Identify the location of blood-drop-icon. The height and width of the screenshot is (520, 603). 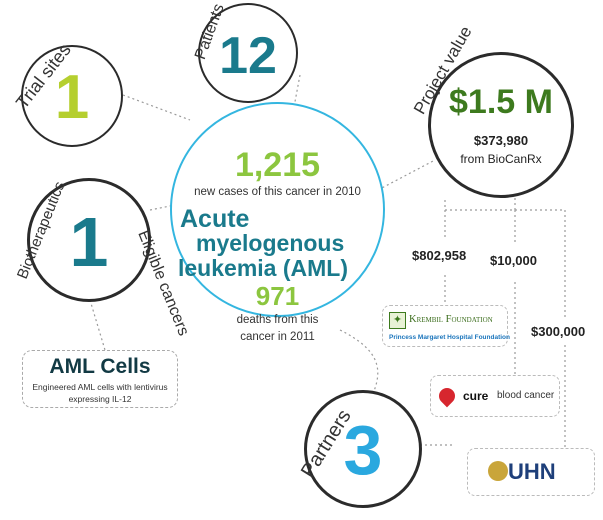
(447, 396).